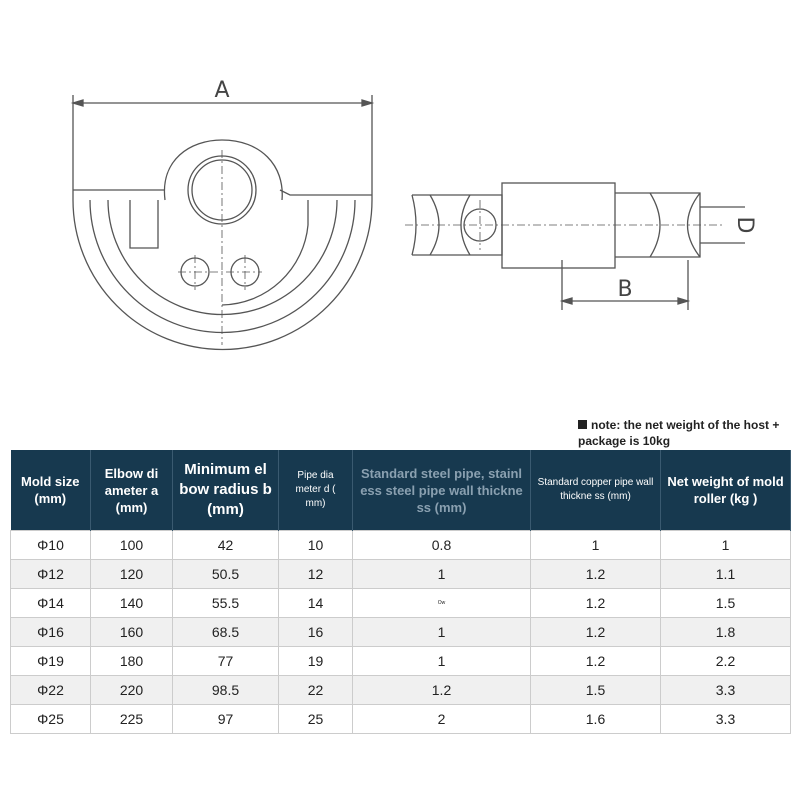 The height and width of the screenshot is (800, 800). What do you see at coordinates (315, 574) in the screenshot?
I see `table-cell: 12` at bounding box center [315, 574].